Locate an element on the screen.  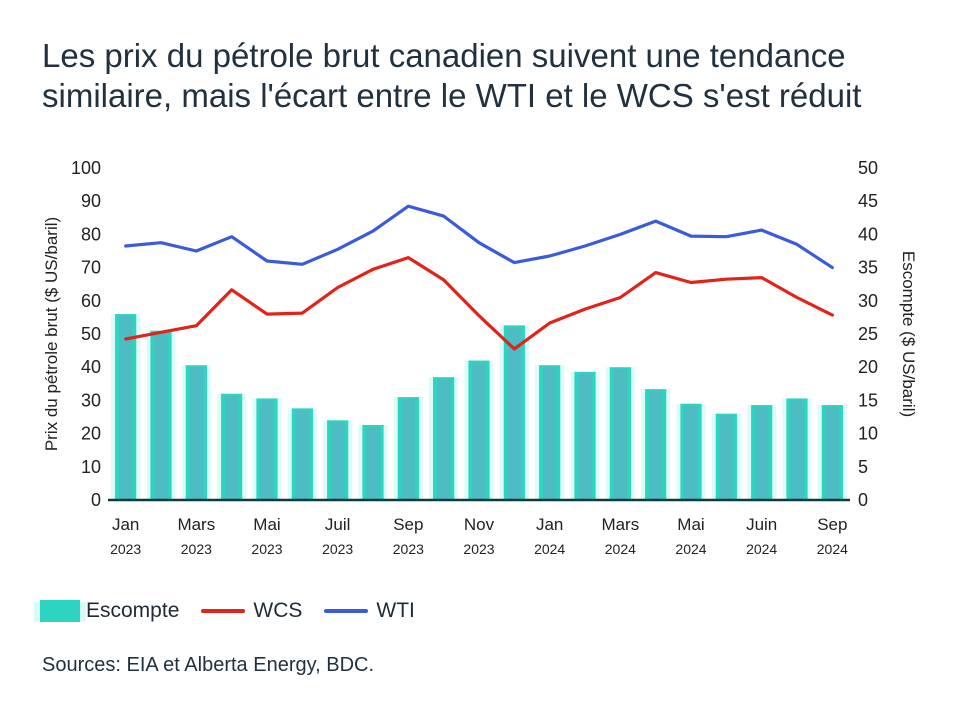
y-tick-label-right: 0 is located at coordinates (863, 500).